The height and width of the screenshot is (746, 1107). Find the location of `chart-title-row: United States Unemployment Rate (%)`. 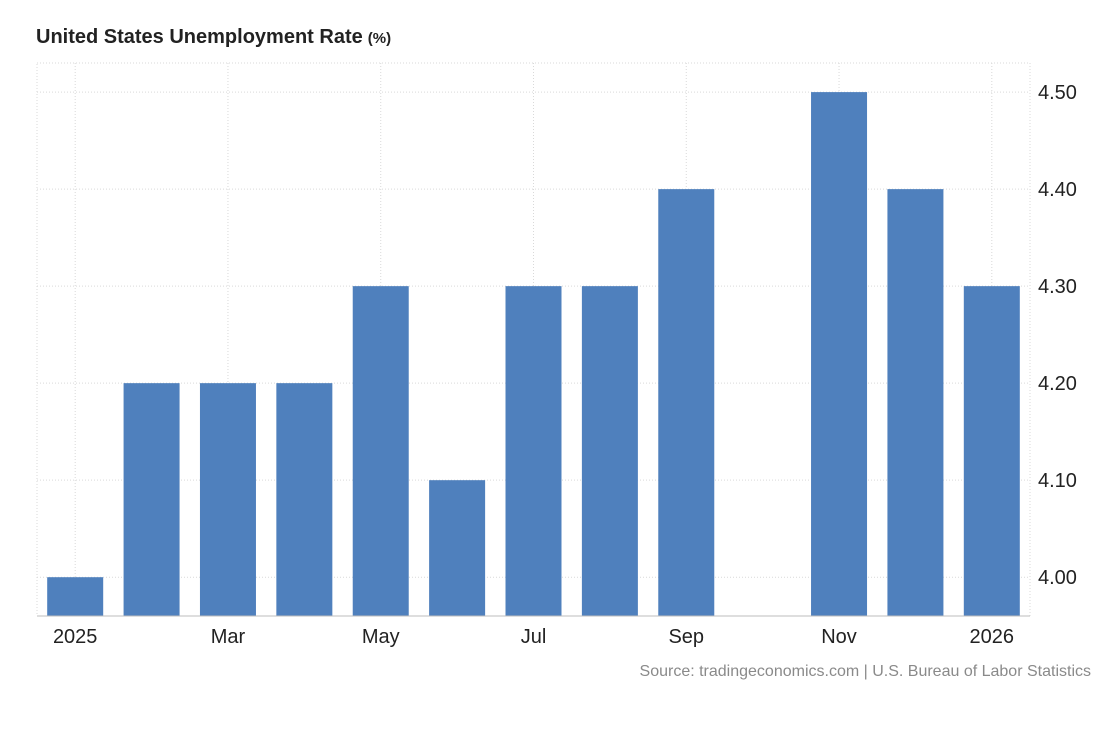

chart-title-row: United States Unemployment Rate (%) is located at coordinates (213, 37).